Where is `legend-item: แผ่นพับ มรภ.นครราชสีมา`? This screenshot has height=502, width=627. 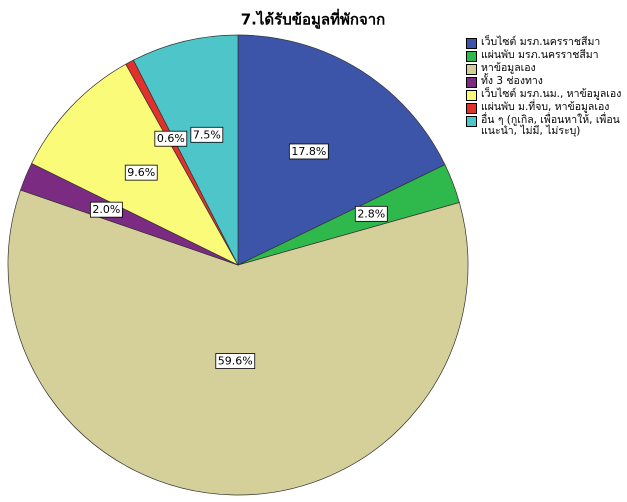
legend-item: แผ่นพับ มรภ.นครราชสีมา is located at coordinates (545, 56).